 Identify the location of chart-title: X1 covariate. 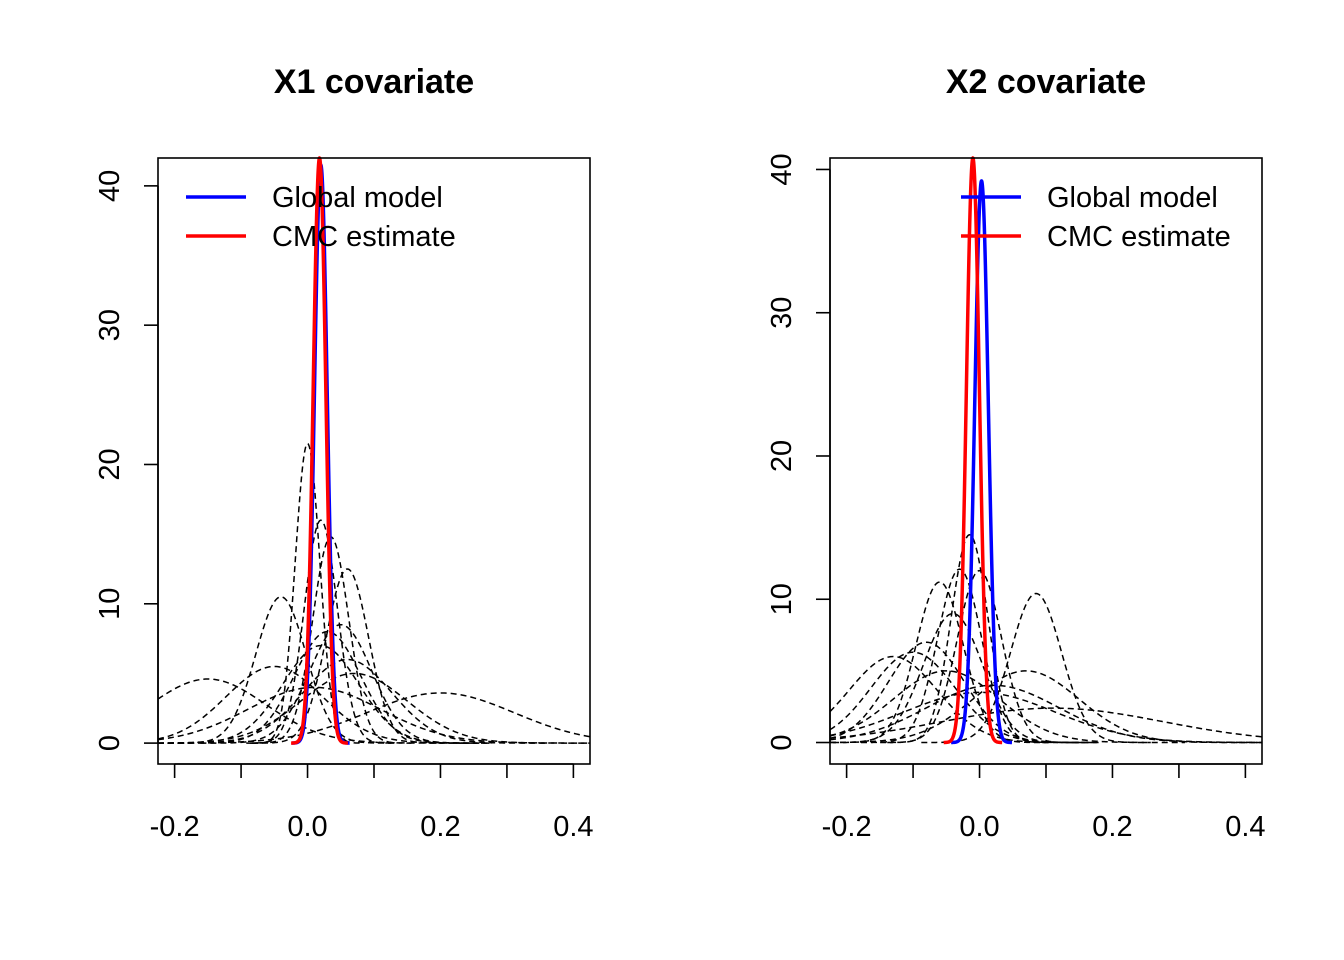
(374, 82).